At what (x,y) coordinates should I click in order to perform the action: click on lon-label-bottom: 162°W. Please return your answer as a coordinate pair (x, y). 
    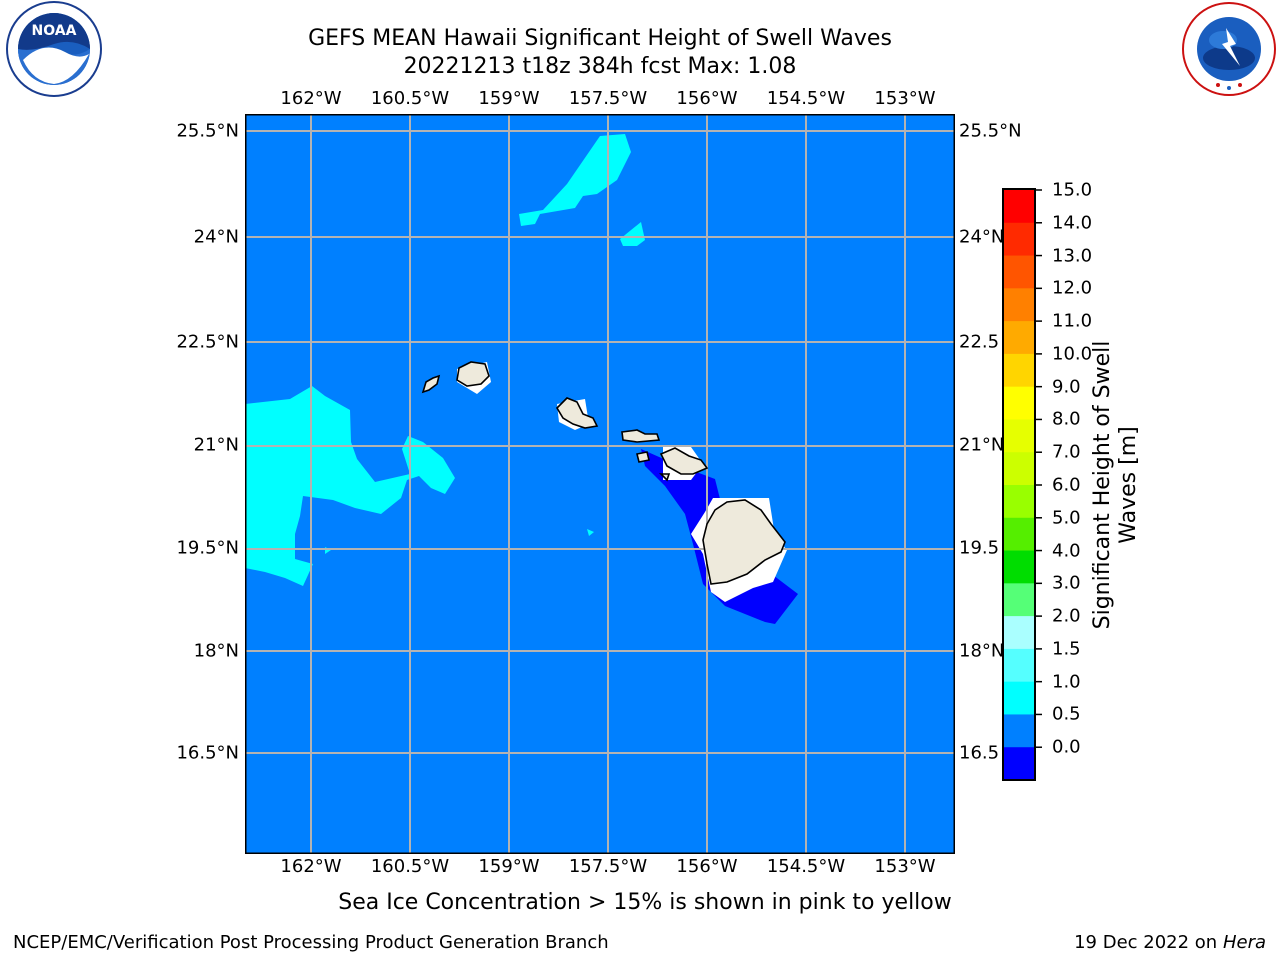
    Looking at the image, I should click on (311, 866).